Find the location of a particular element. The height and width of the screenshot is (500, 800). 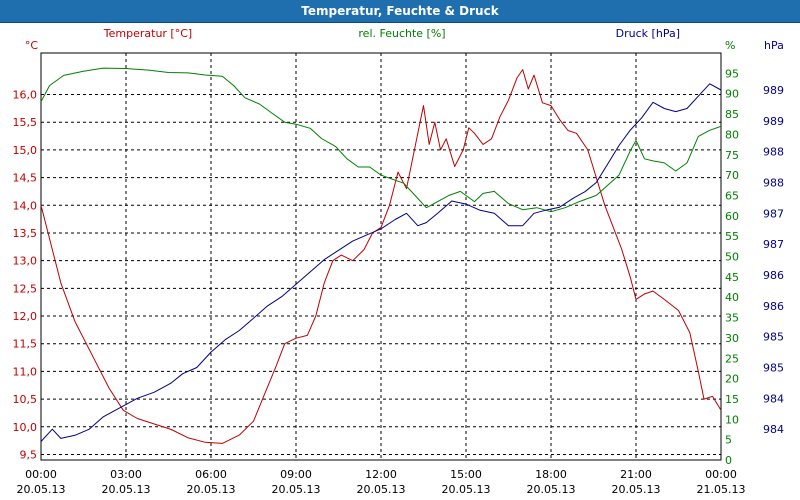

x-tick-time: 09:00 is located at coordinates (296, 474).